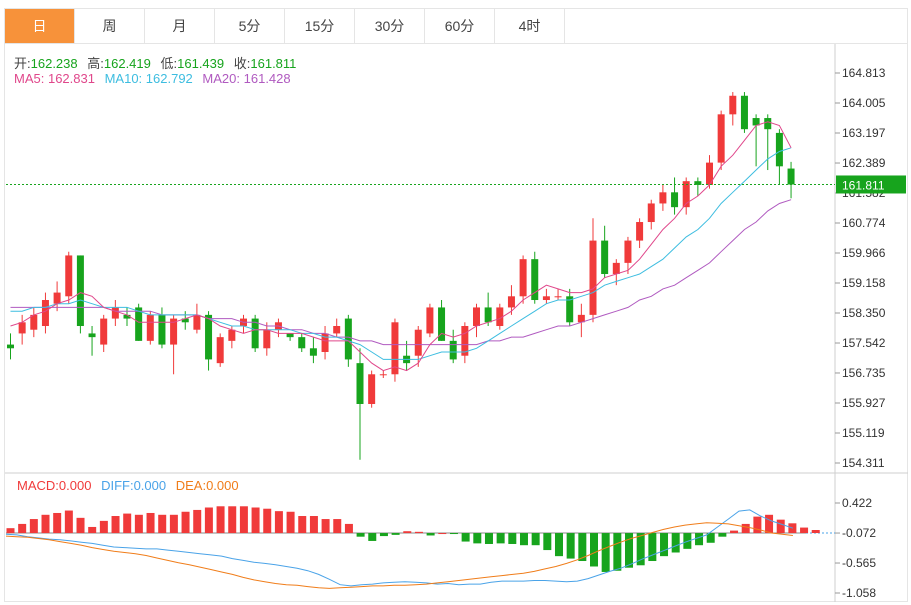 The height and width of the screenshot is (605, 911). I want to click on macd-tick-label: -1.058, so click(859, 593).